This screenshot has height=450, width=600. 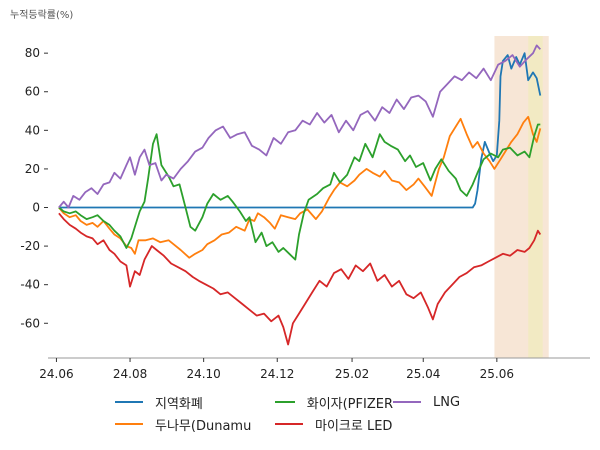 I want to click on legend-item: 지역화폐, so click(x=195, y=402).